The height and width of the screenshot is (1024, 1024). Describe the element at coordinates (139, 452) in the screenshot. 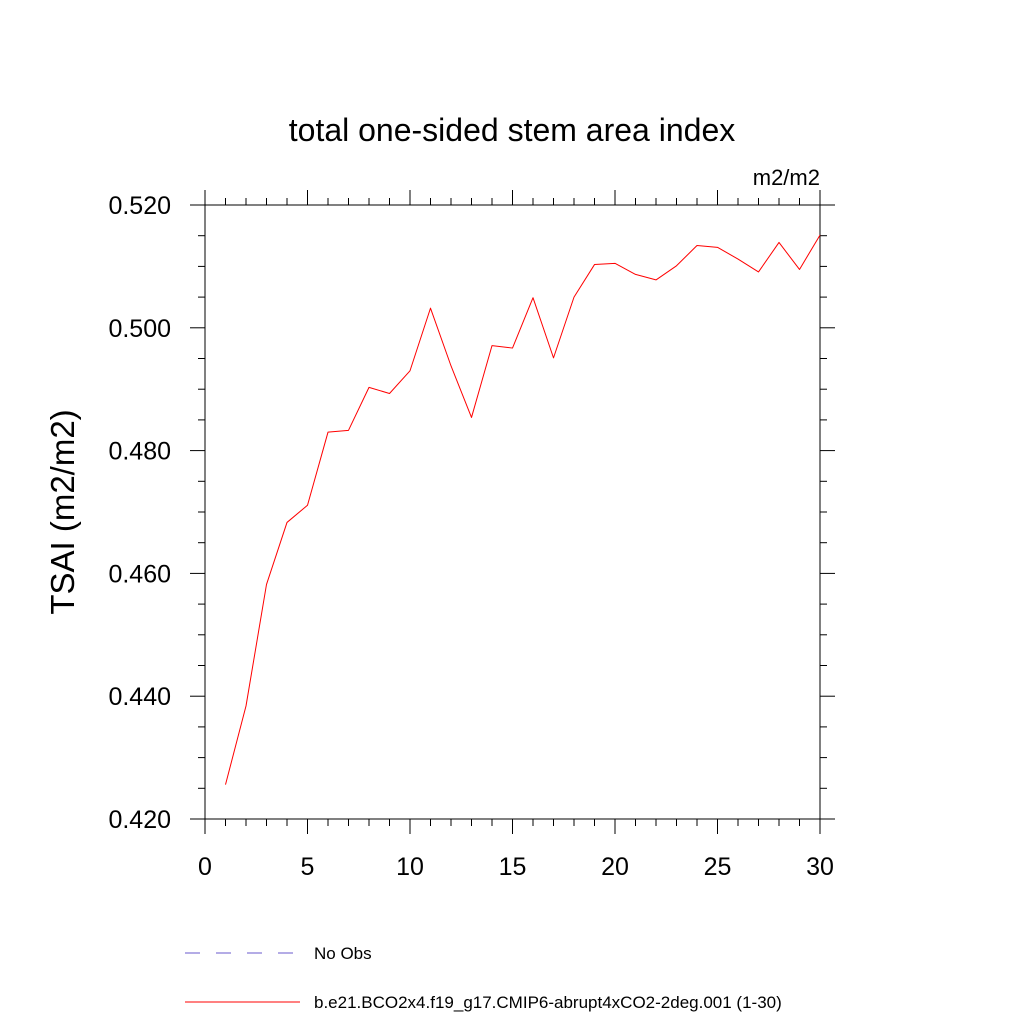

I see `y-tick-label: 0.480` at that location.